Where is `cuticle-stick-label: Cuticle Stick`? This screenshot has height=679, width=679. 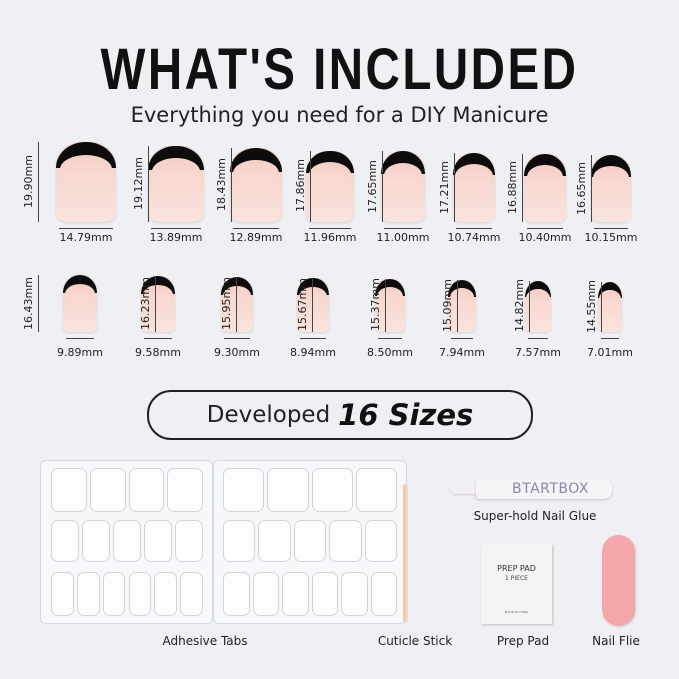
cuticle-stick-label: Cuticle Stick is located at coordinates (415, 641).